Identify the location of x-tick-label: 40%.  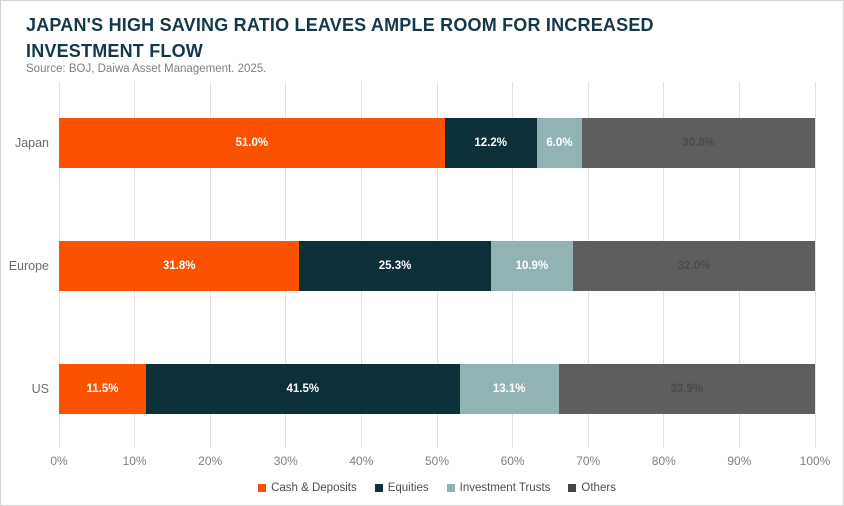
(361, 461).